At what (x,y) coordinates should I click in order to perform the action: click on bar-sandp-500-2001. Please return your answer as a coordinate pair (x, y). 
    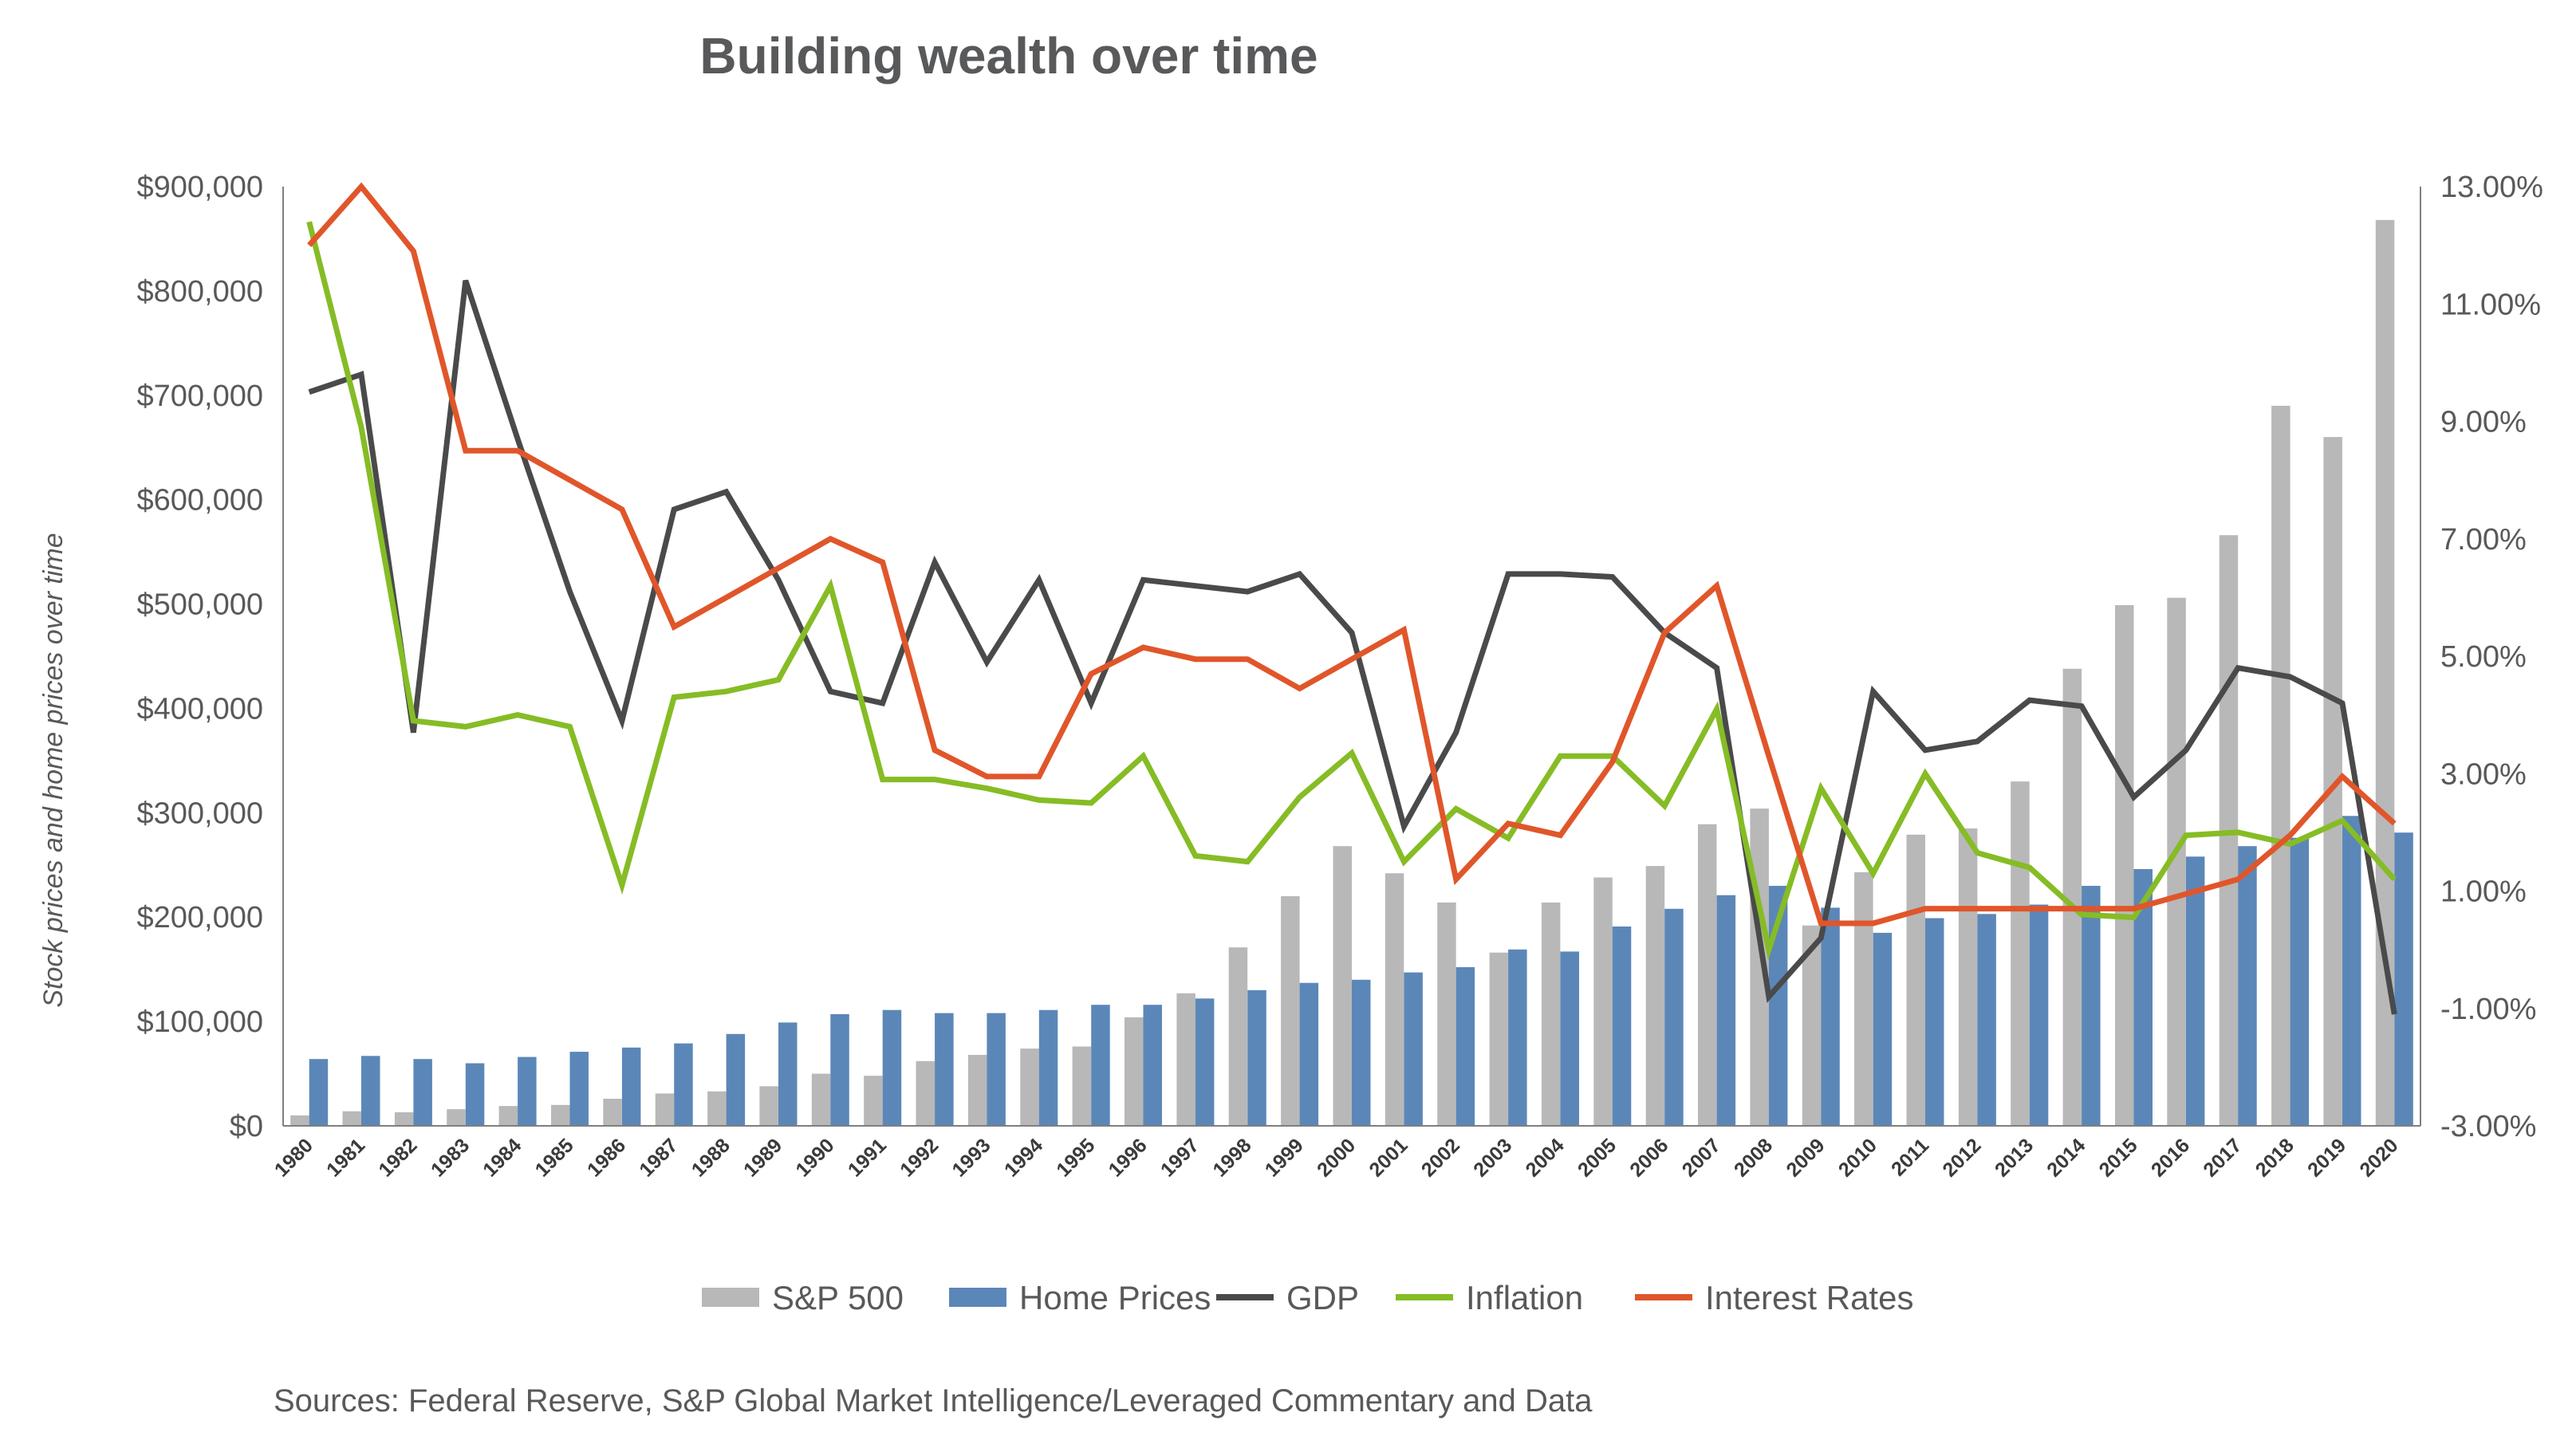
    Looking at the image, I should click on (1394, 999).